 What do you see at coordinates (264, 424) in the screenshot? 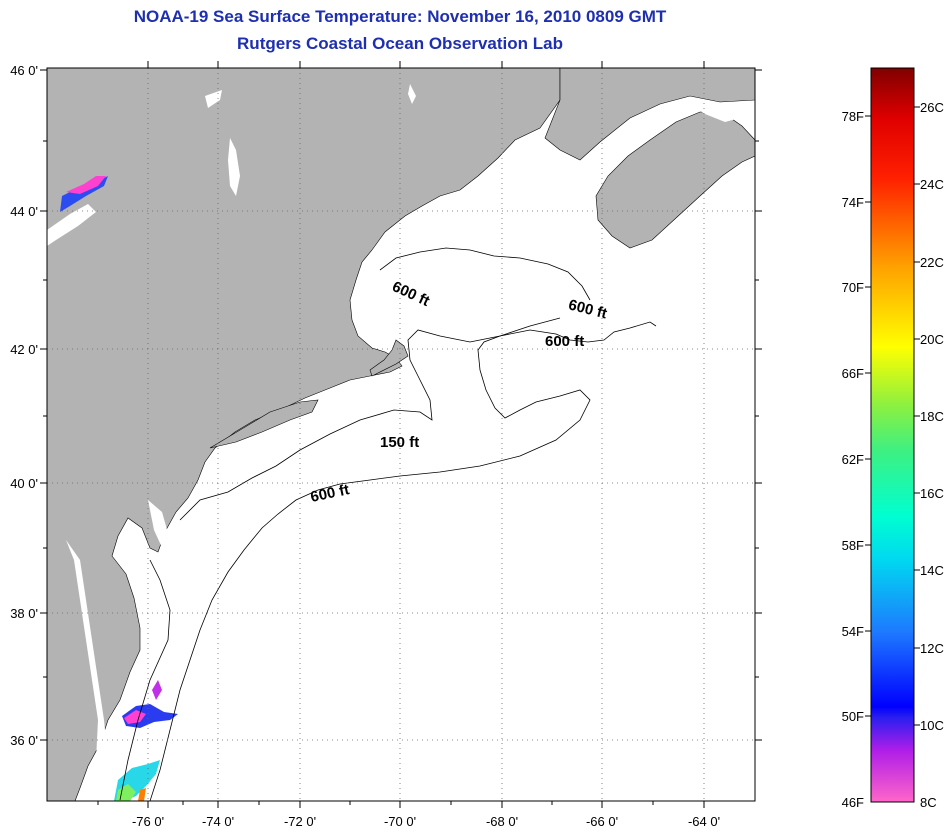
I see `long-island` at bounding box center [264, 424].